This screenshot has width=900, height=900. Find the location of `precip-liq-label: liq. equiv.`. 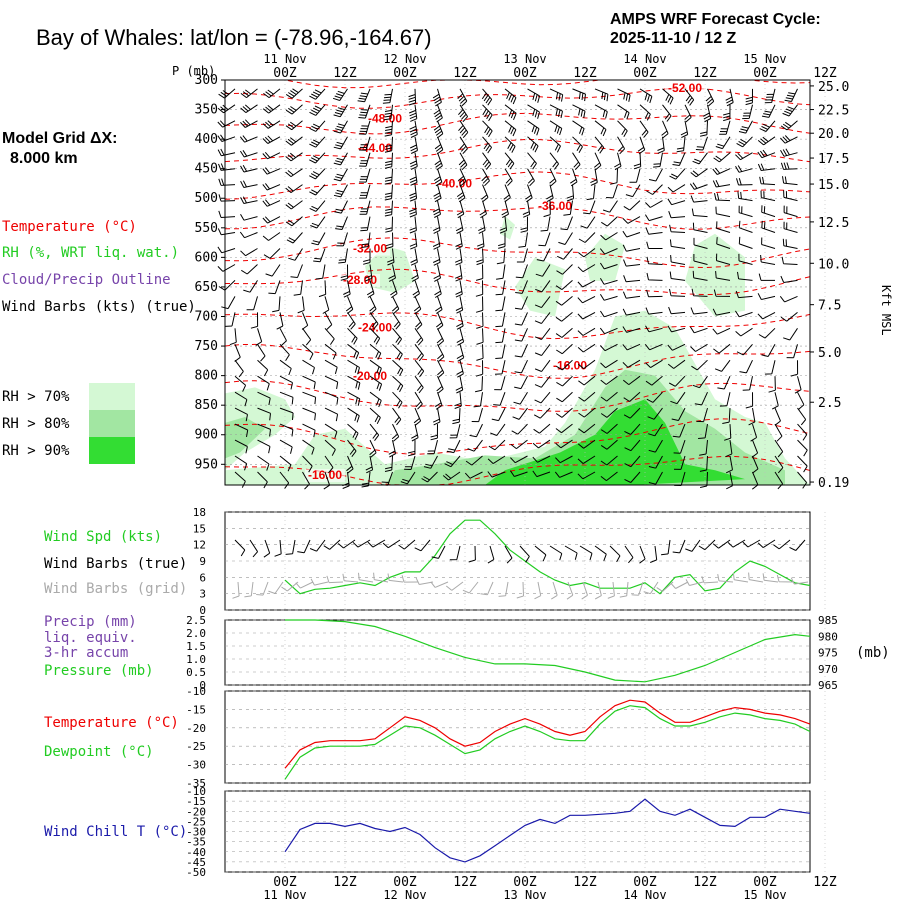

precip-liq-label: liq. equiv. is located at coordinates (90, 638).